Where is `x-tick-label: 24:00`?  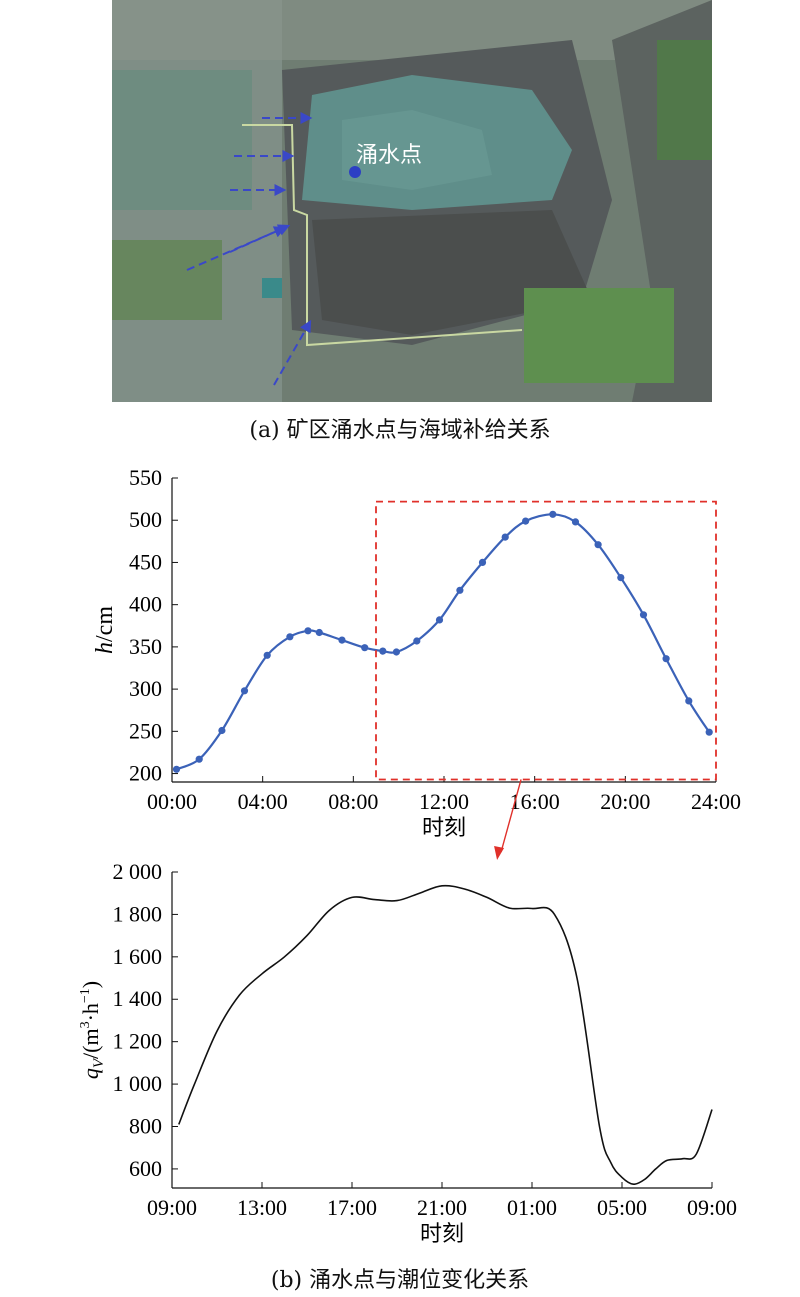 x-tick-label: 24:00 is located at coordinates (716, 801).